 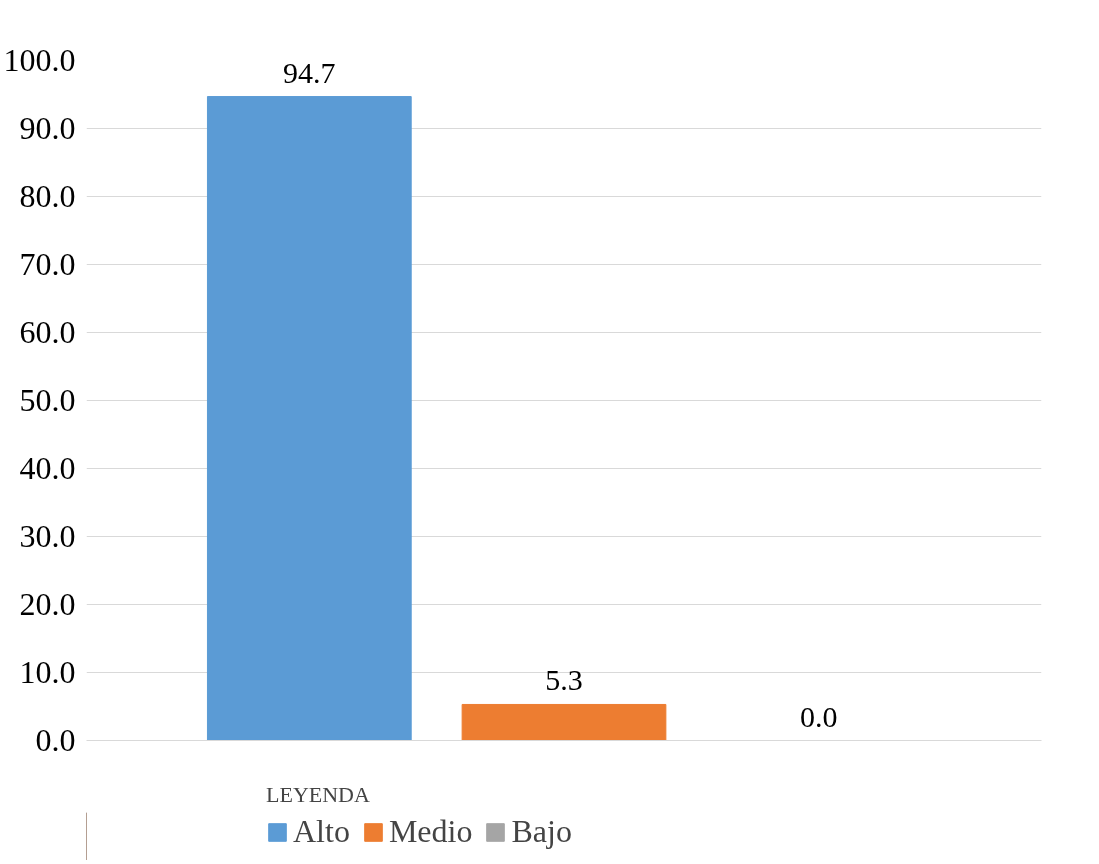 What do you see at coordinates (309, 72) in the screenshot?
I see `data-label: 94.7` at bounding box center [309, 72].